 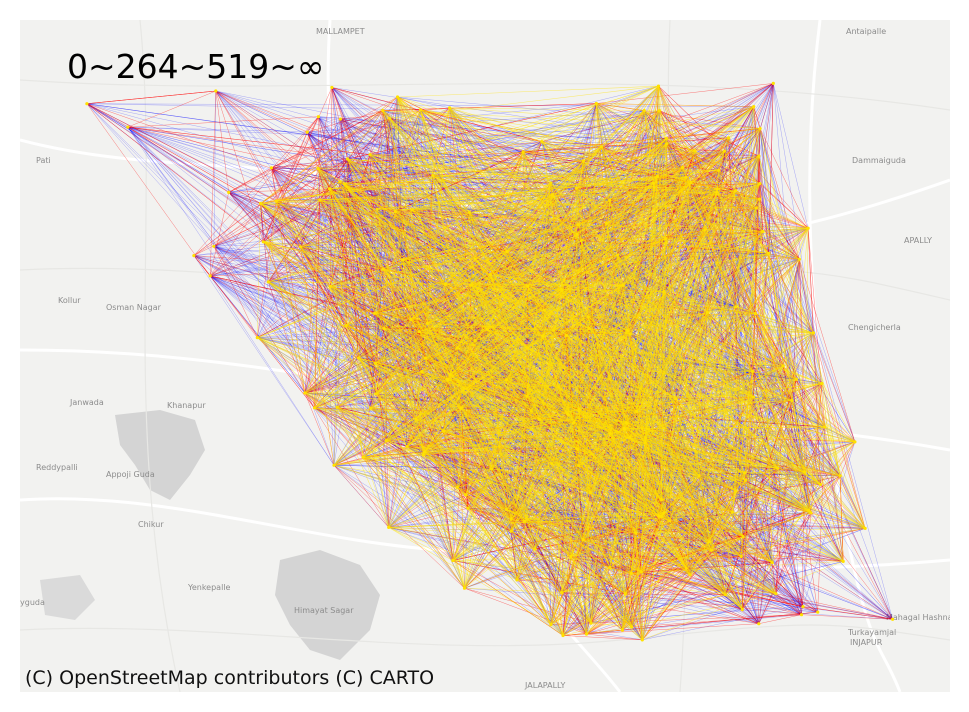 I want to click on lake-himayat-sagar, so click(x=327, y=605).